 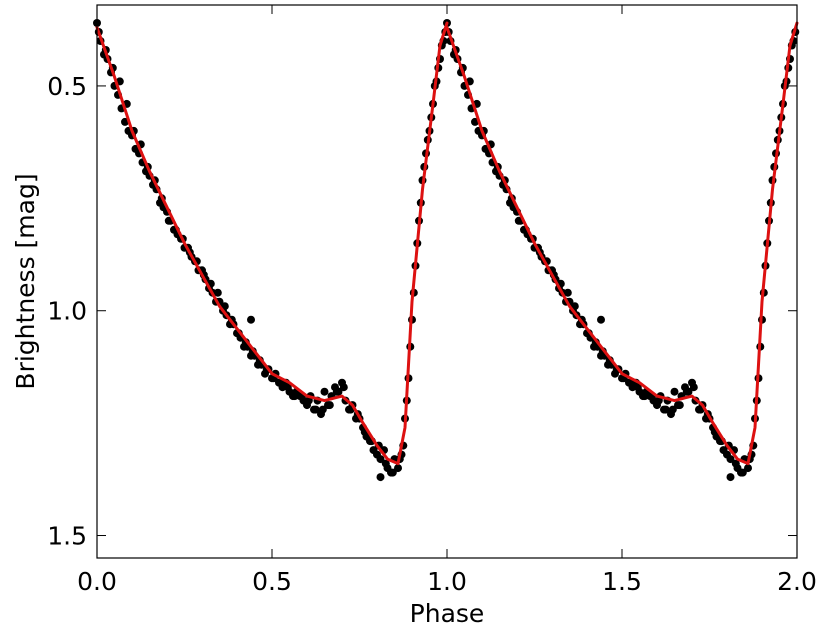 What do you see at coordinates (67, 86) in the screenshot?
I see `y-tick-label: 0.5` at bounding box center [67, 86].